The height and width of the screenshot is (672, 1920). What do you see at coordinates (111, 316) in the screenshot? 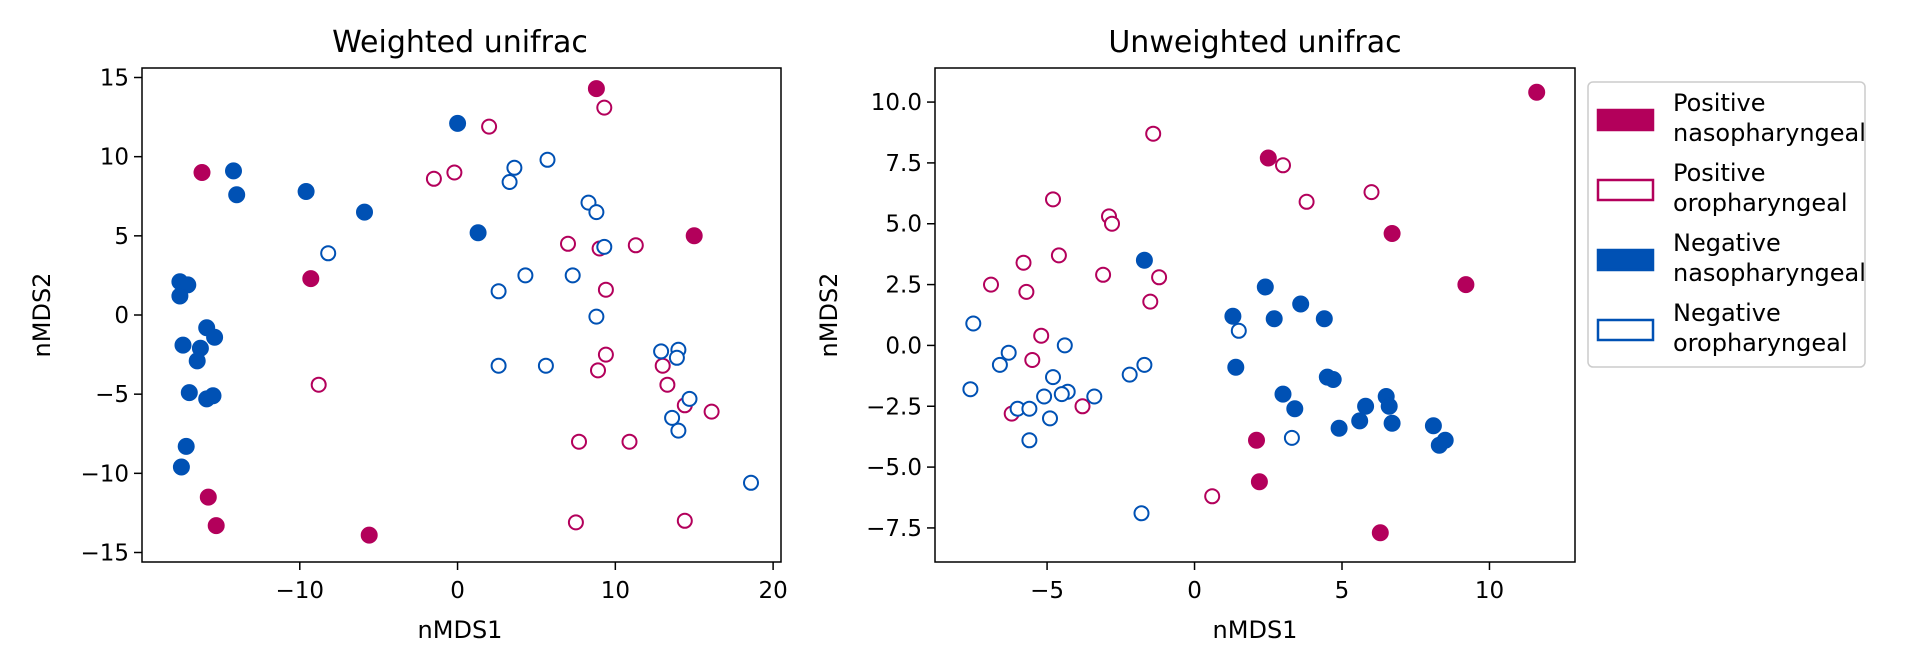
I see `y-axis-ticks: −15 −10 −5 0 5 10 15` at bounding box center [111, 316].